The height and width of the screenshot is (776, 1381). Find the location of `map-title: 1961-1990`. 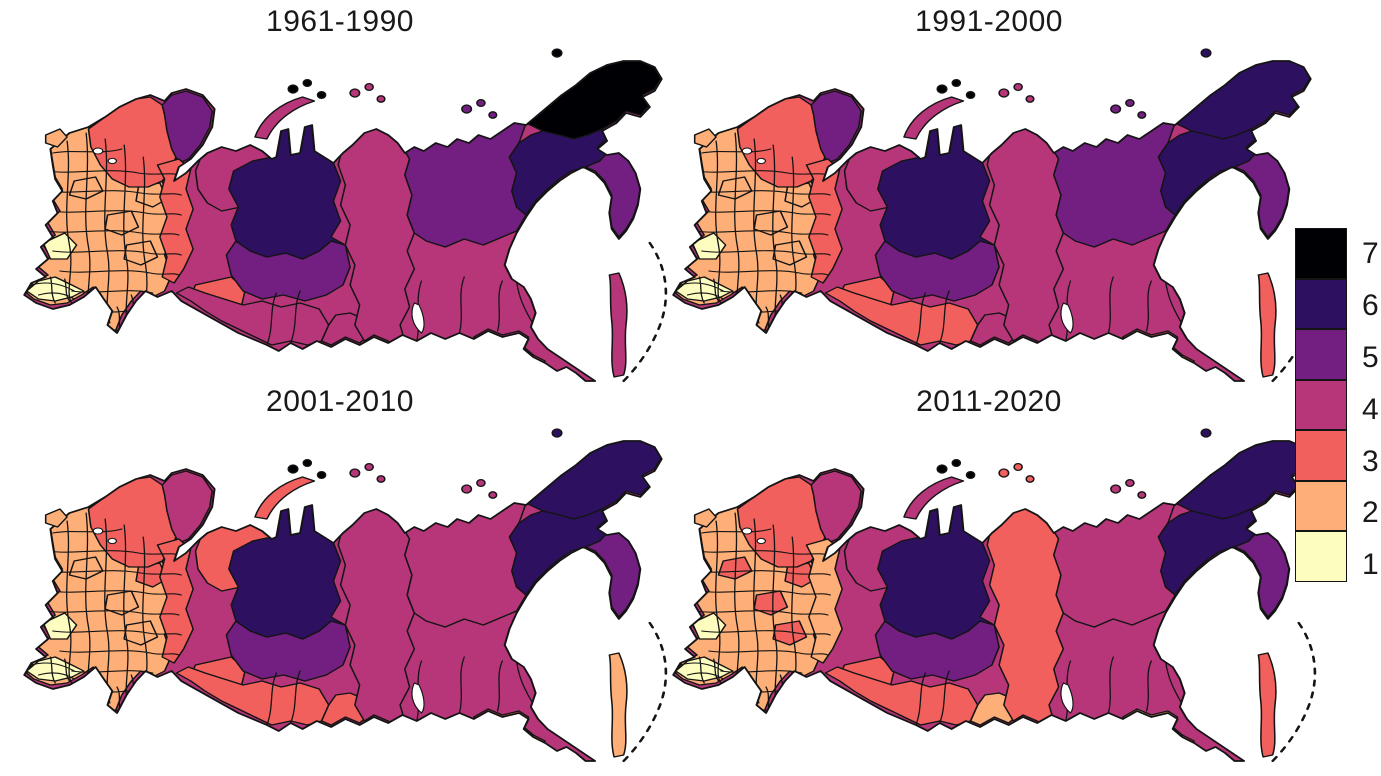

map-title: 1961-1990 is located at coordinates (340, 21).